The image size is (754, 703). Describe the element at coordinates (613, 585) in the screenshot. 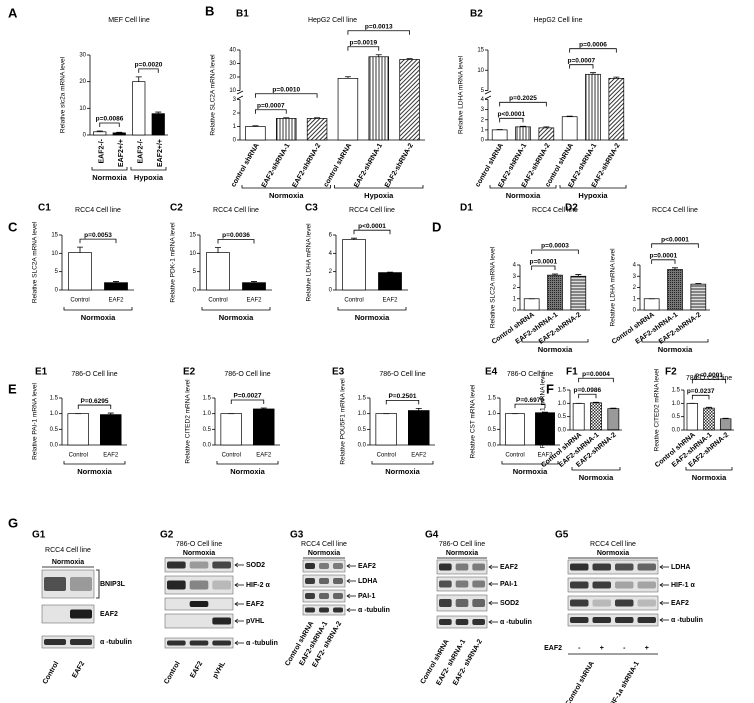

I see `blot-strip` at that location.